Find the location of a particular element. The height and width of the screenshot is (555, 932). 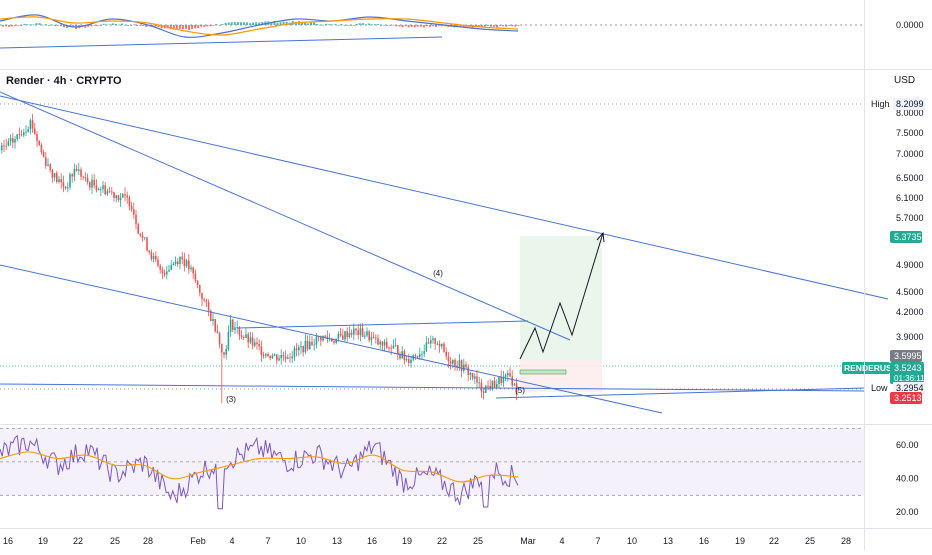

currency-label: USD is located at coordinates (905, 80).